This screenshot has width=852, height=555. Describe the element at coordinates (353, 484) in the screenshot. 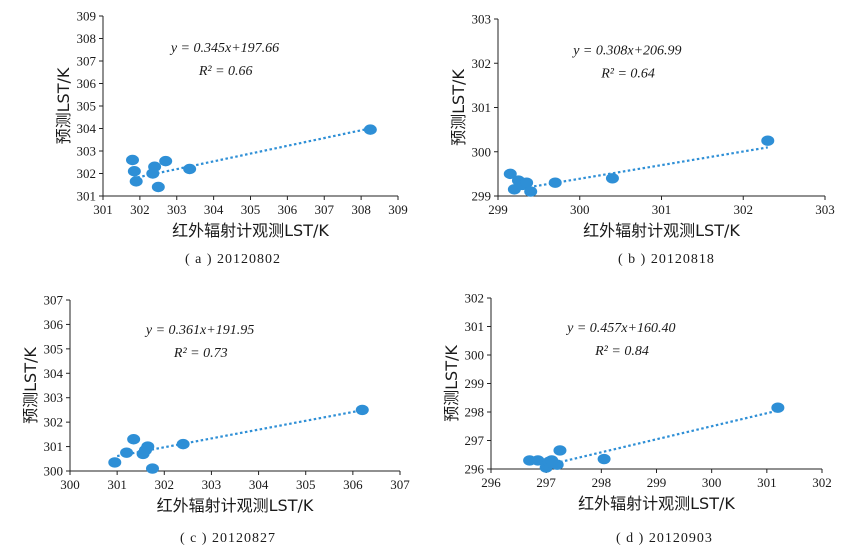

I see `x-tick-label: 306` at that location.